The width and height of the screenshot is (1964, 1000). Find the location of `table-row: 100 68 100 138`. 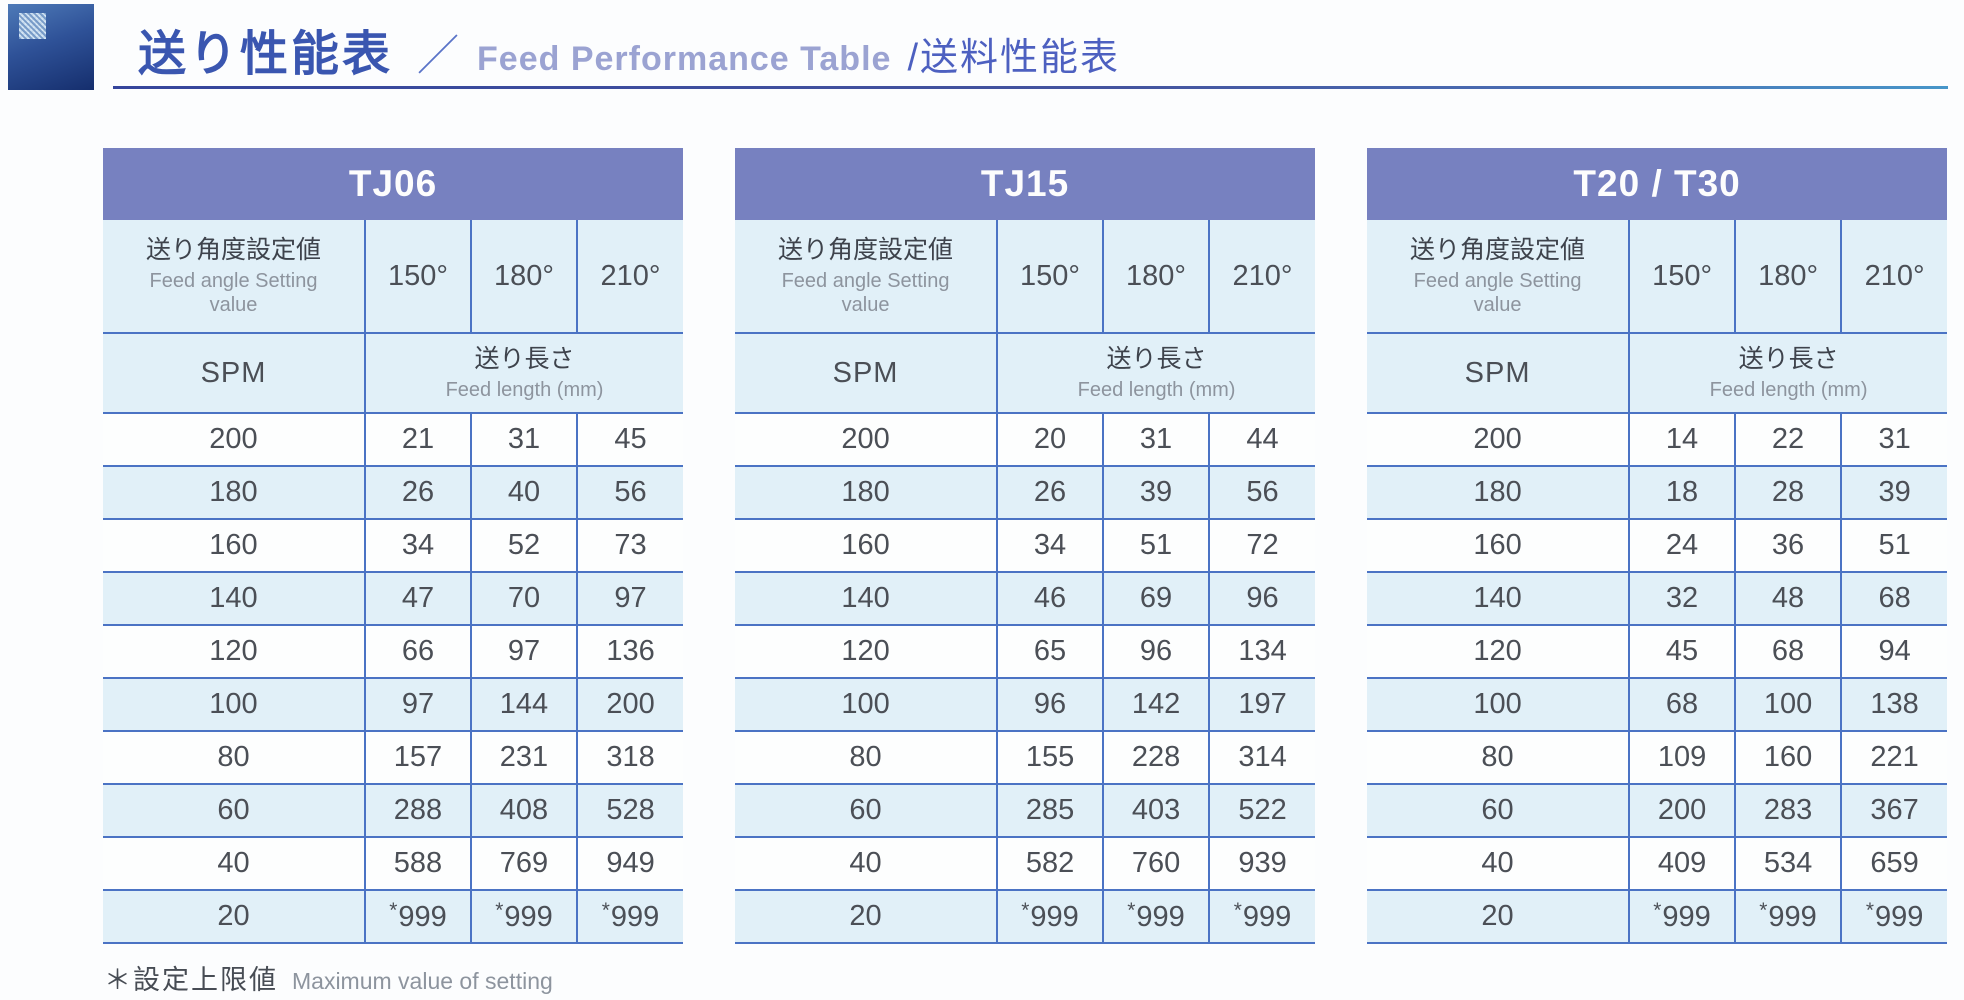

table-row: 100 68 100 138 is located at coordinates (1657, 704).